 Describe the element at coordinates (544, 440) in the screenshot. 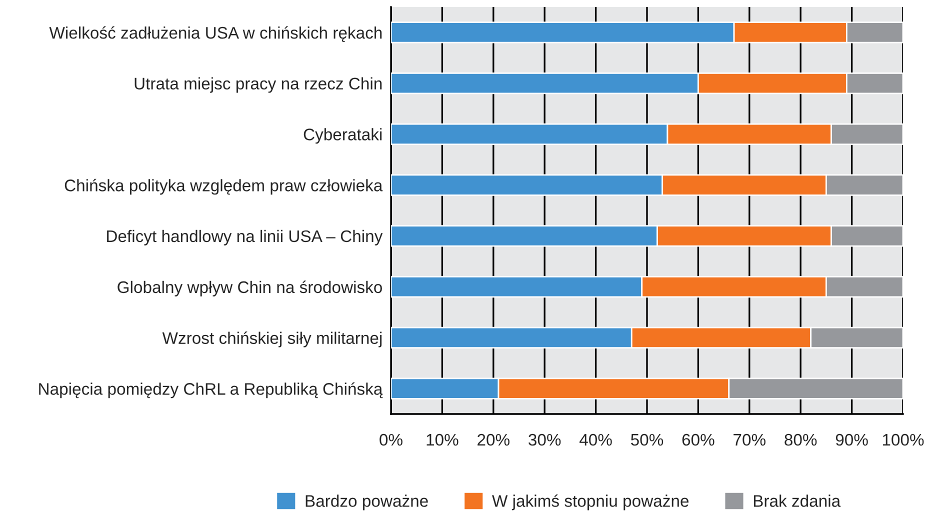

I see `x-tick-label: 30%` at that location.